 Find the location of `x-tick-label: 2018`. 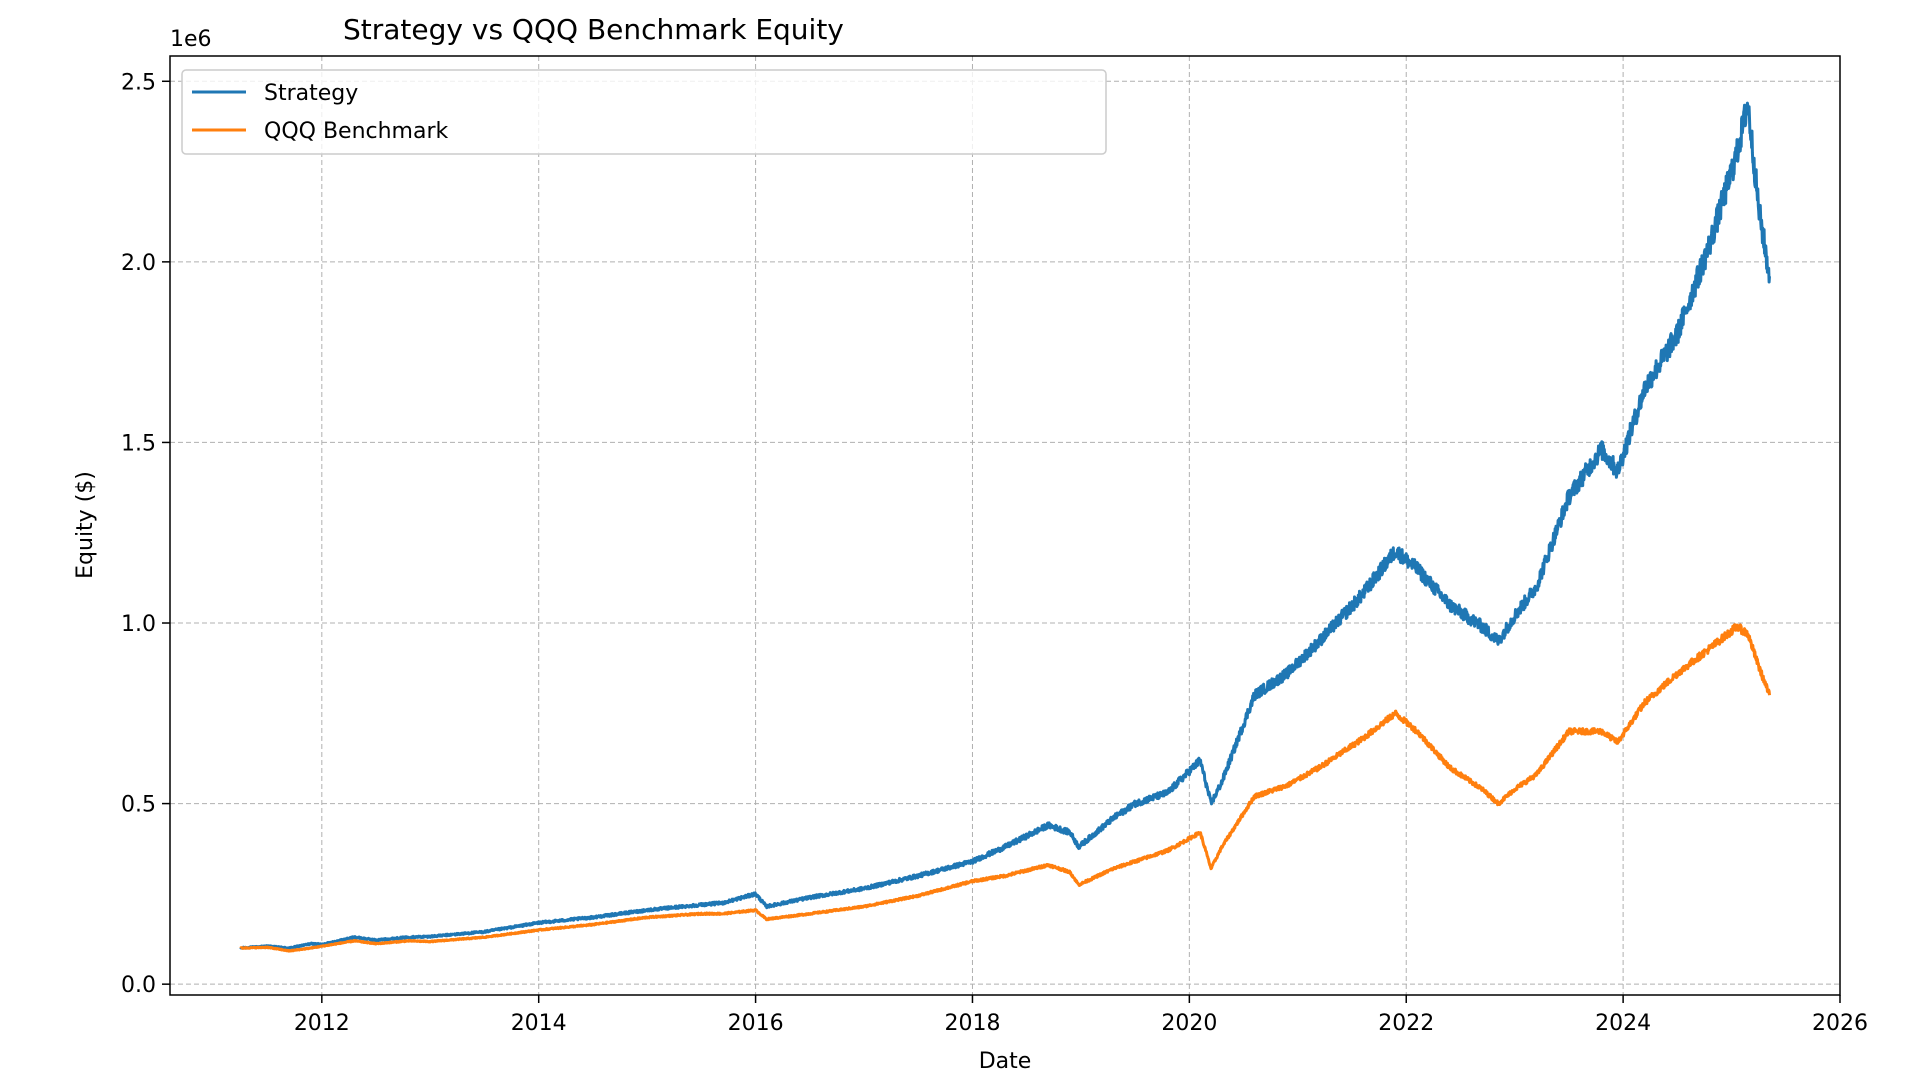

x-tick-label: 2018 is located at coordinates (972, 1023).